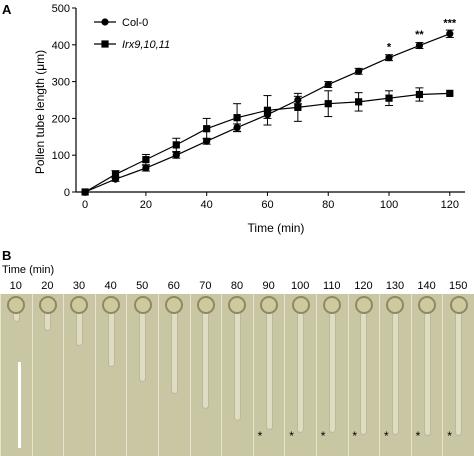  Describe the element at coordinates (328, 205) in the screenshot. I see `x-tick-label: 80` at that location.